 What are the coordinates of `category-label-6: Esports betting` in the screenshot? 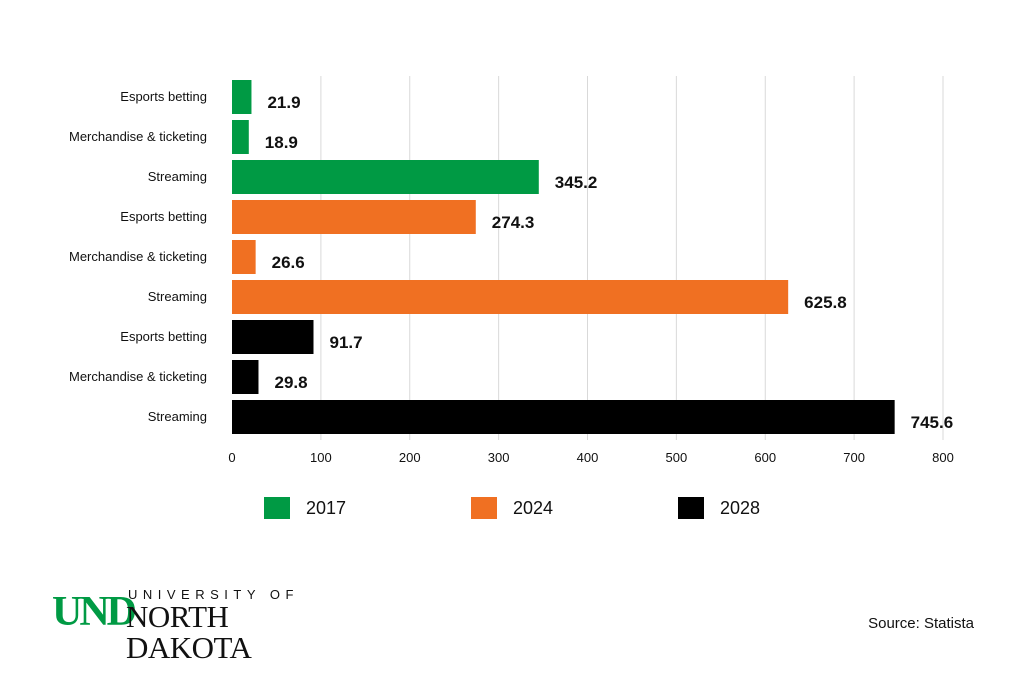 It's located at (163, 336).